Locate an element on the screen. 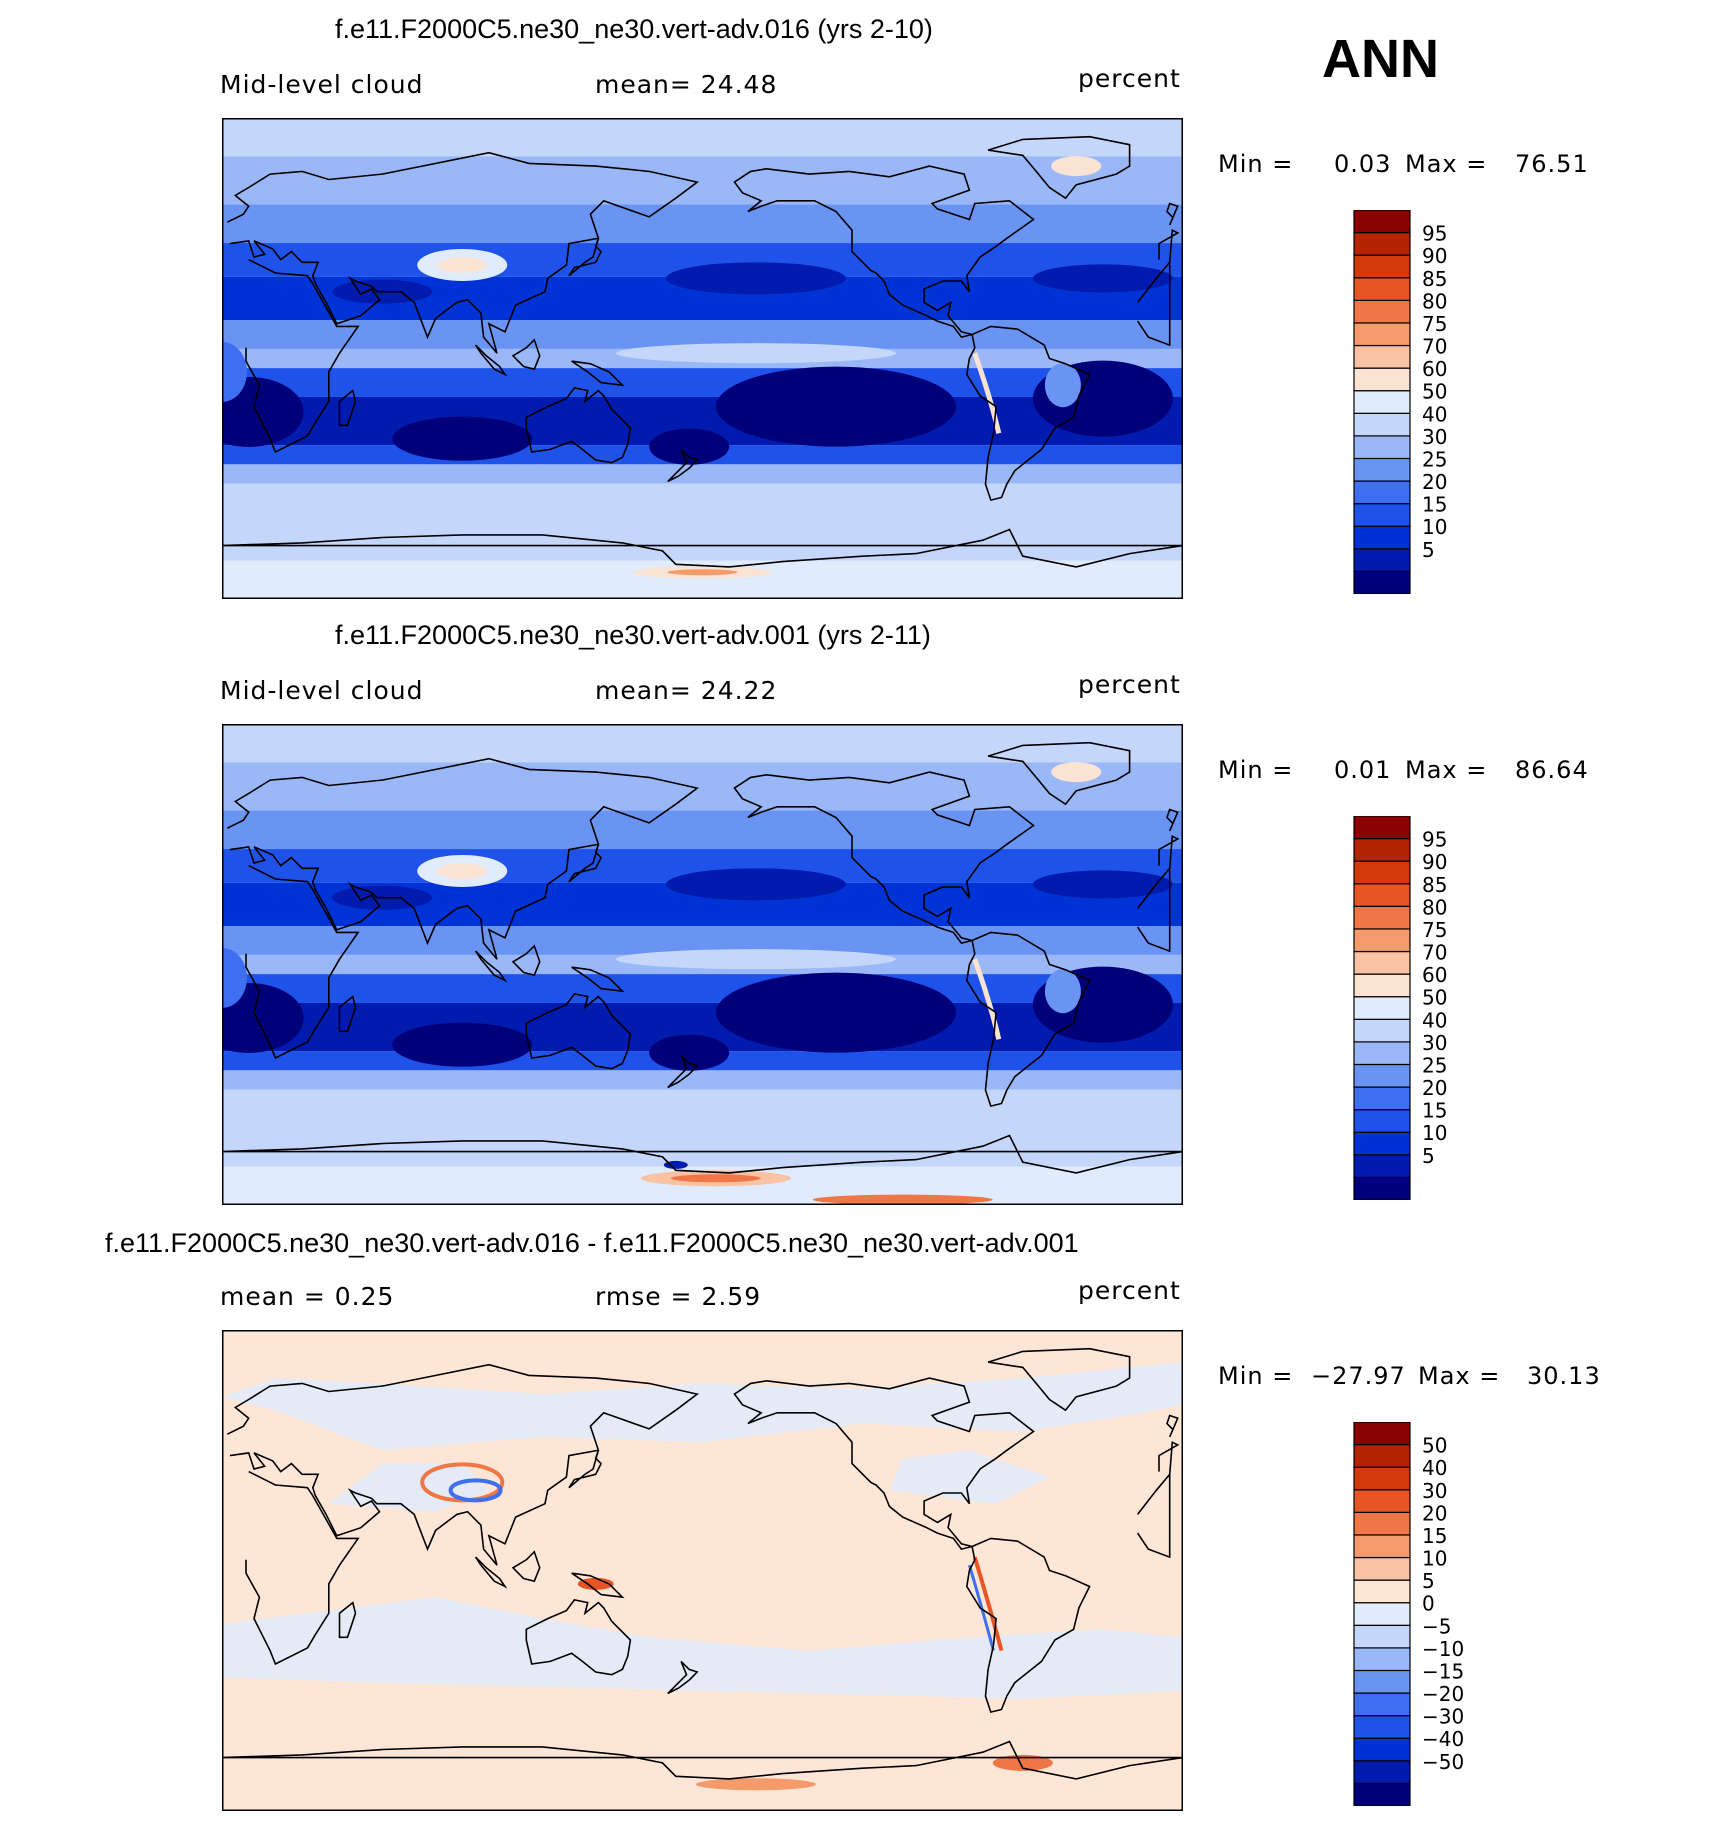 Image resolution: width=1710 pixels, height=1825 pixels. map-frame is located at coordinates (702, 1570).